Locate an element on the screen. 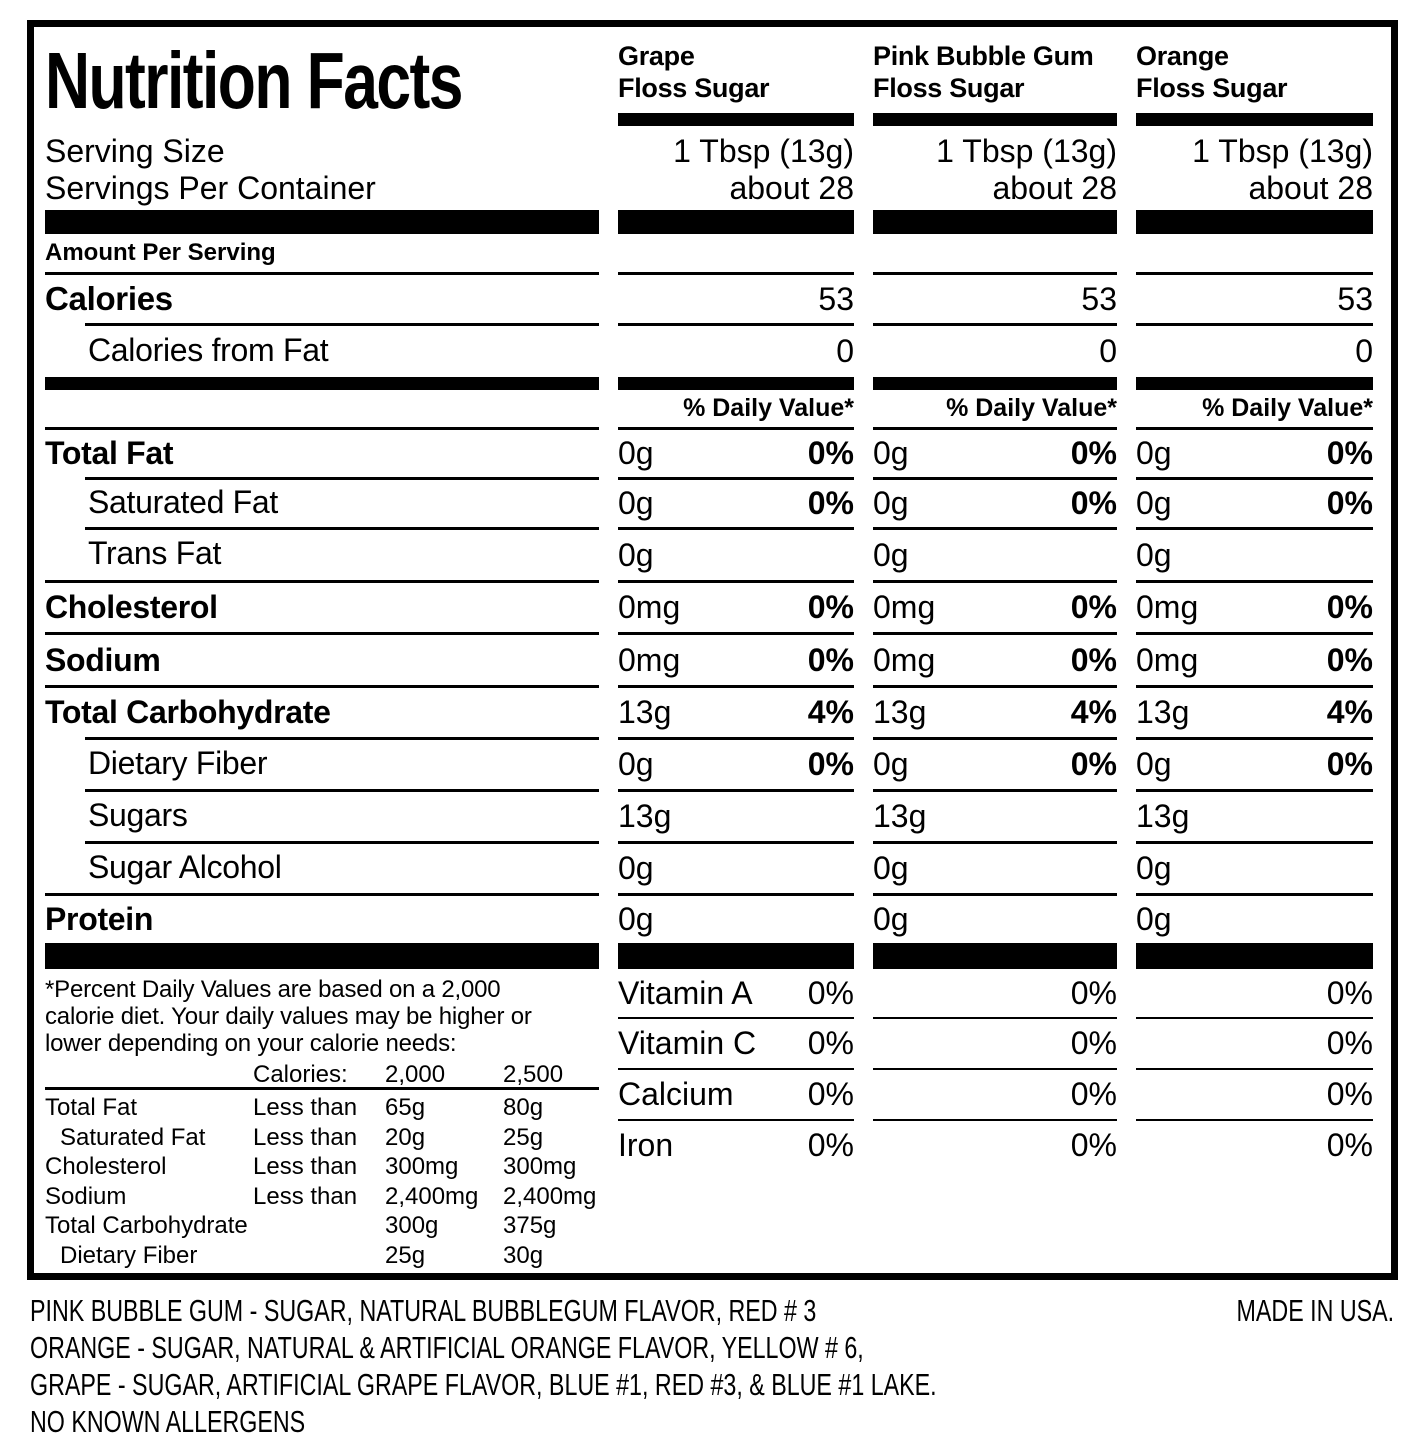 The height and width of the screenshot is (1451, 1424). footnote-row-cholesterol: Cholesterol Less than 300mg 300mg is located at coordinates (311, 1166).